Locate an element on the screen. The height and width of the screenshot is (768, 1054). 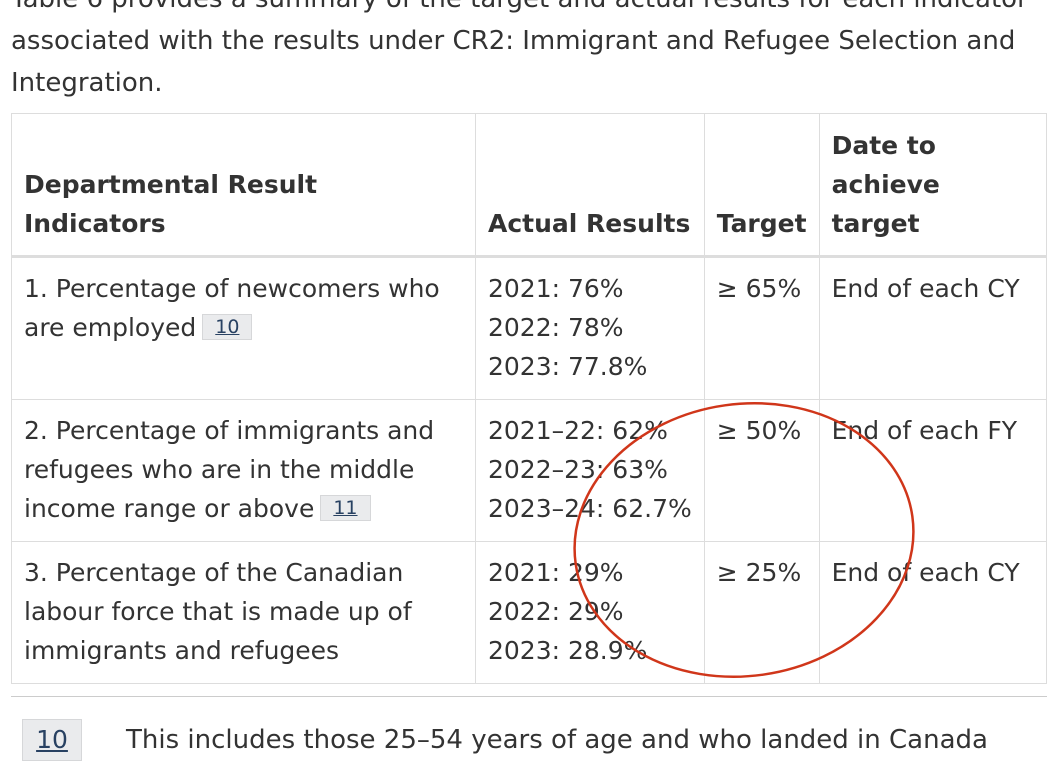
actual-result-line: 2022–23: 63% is located at coordinates (578, 469).